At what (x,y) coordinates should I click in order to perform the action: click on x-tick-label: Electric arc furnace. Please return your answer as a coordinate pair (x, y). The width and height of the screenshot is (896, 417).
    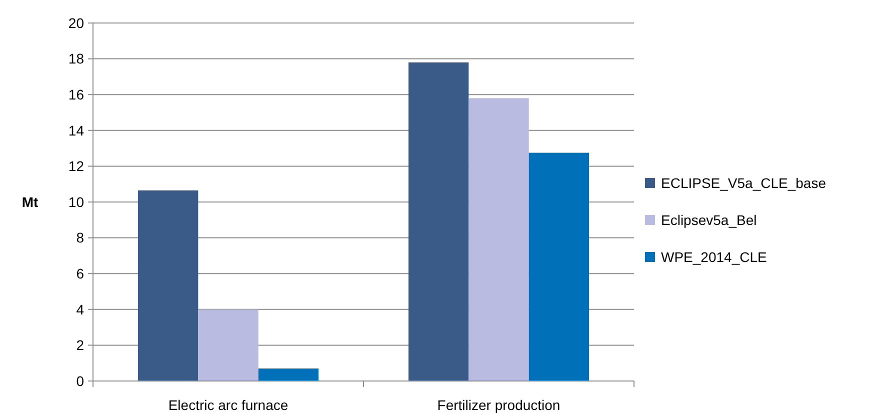
    Looking at the image, I should click on (228, 405).